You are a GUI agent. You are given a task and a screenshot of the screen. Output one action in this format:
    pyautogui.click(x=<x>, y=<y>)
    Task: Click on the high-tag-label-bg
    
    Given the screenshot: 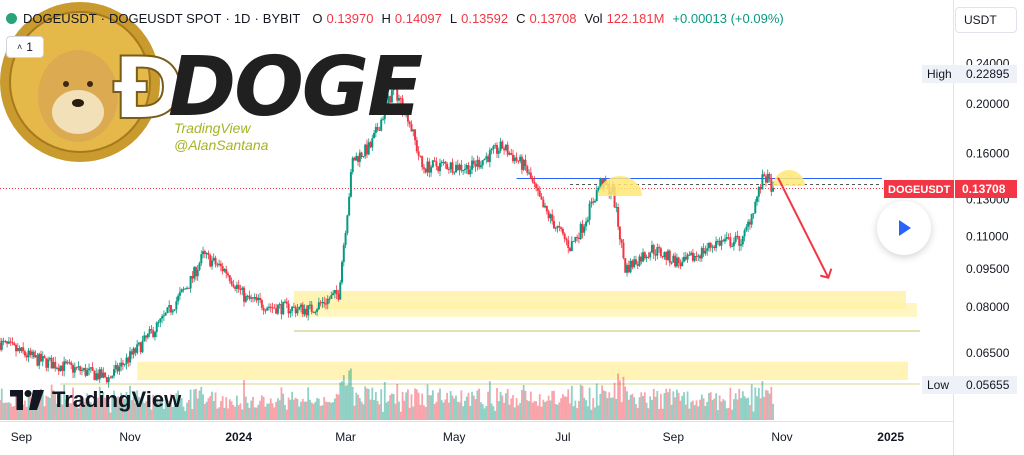 What is the action you would take?
    pyautogui.click(x=938, y=74)
    